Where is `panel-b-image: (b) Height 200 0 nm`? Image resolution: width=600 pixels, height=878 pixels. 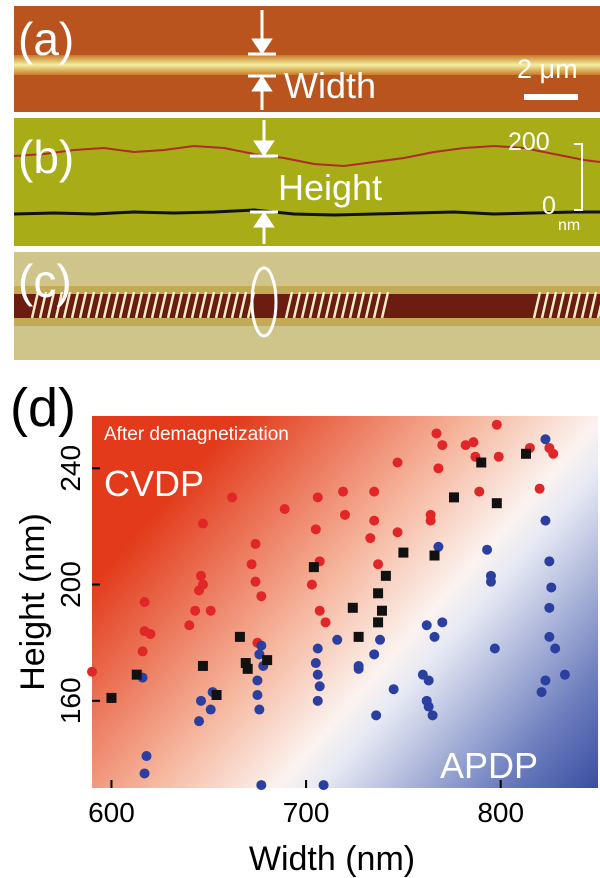
panel-b-image: (b) Height 200 0 nm is located at coordinates (307, 182).